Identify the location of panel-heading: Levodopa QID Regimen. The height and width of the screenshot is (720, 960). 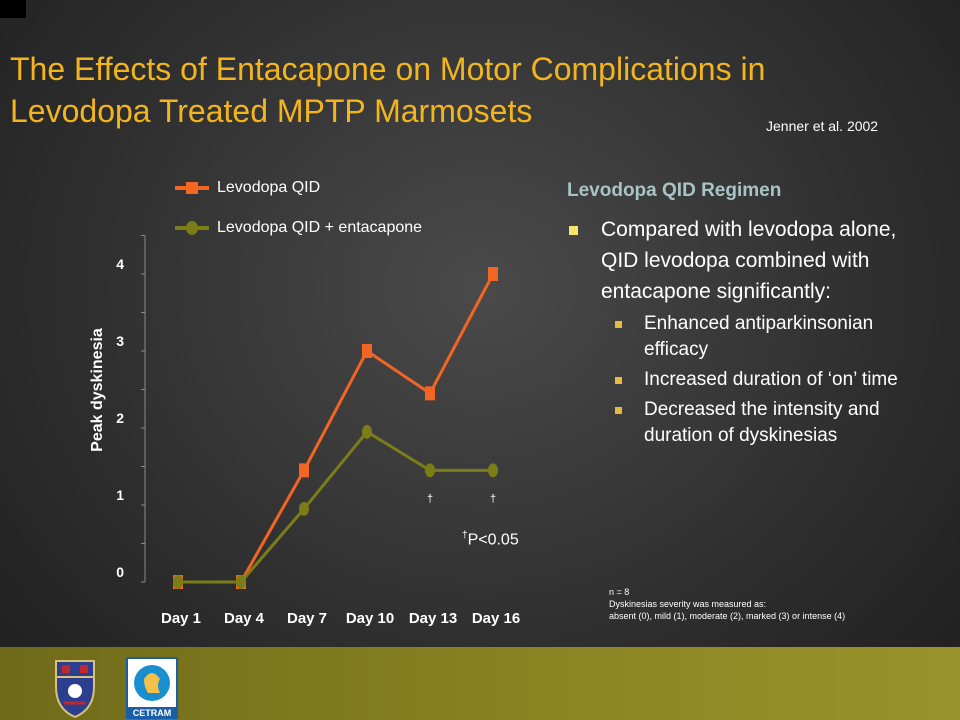
(674, 190).